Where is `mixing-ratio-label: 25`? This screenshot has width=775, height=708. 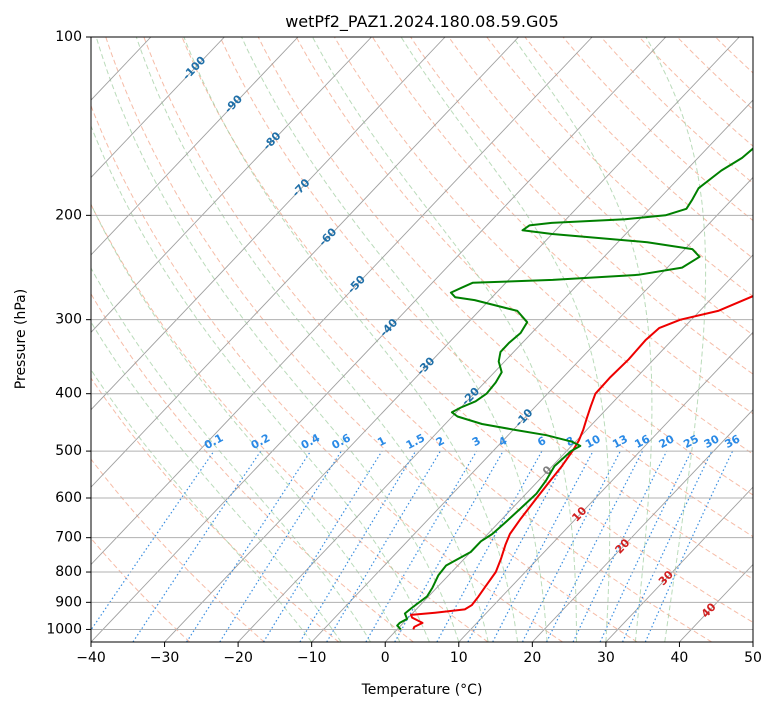
mixing-ratio-label: 25 is located at coordinates (691, 441).